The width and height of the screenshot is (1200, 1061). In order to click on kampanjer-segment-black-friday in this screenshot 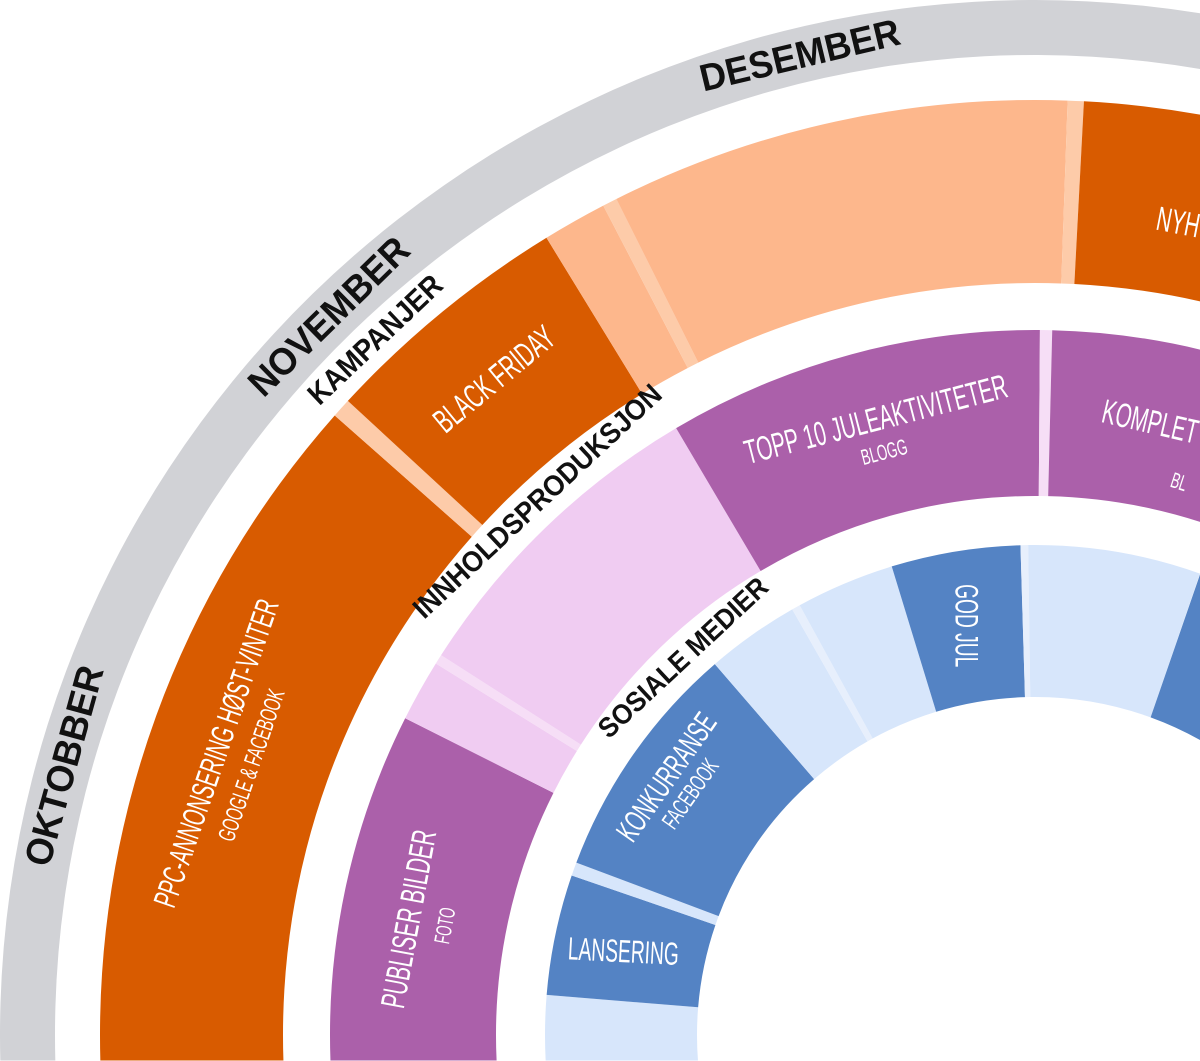, I will do `click(495, 381)`.